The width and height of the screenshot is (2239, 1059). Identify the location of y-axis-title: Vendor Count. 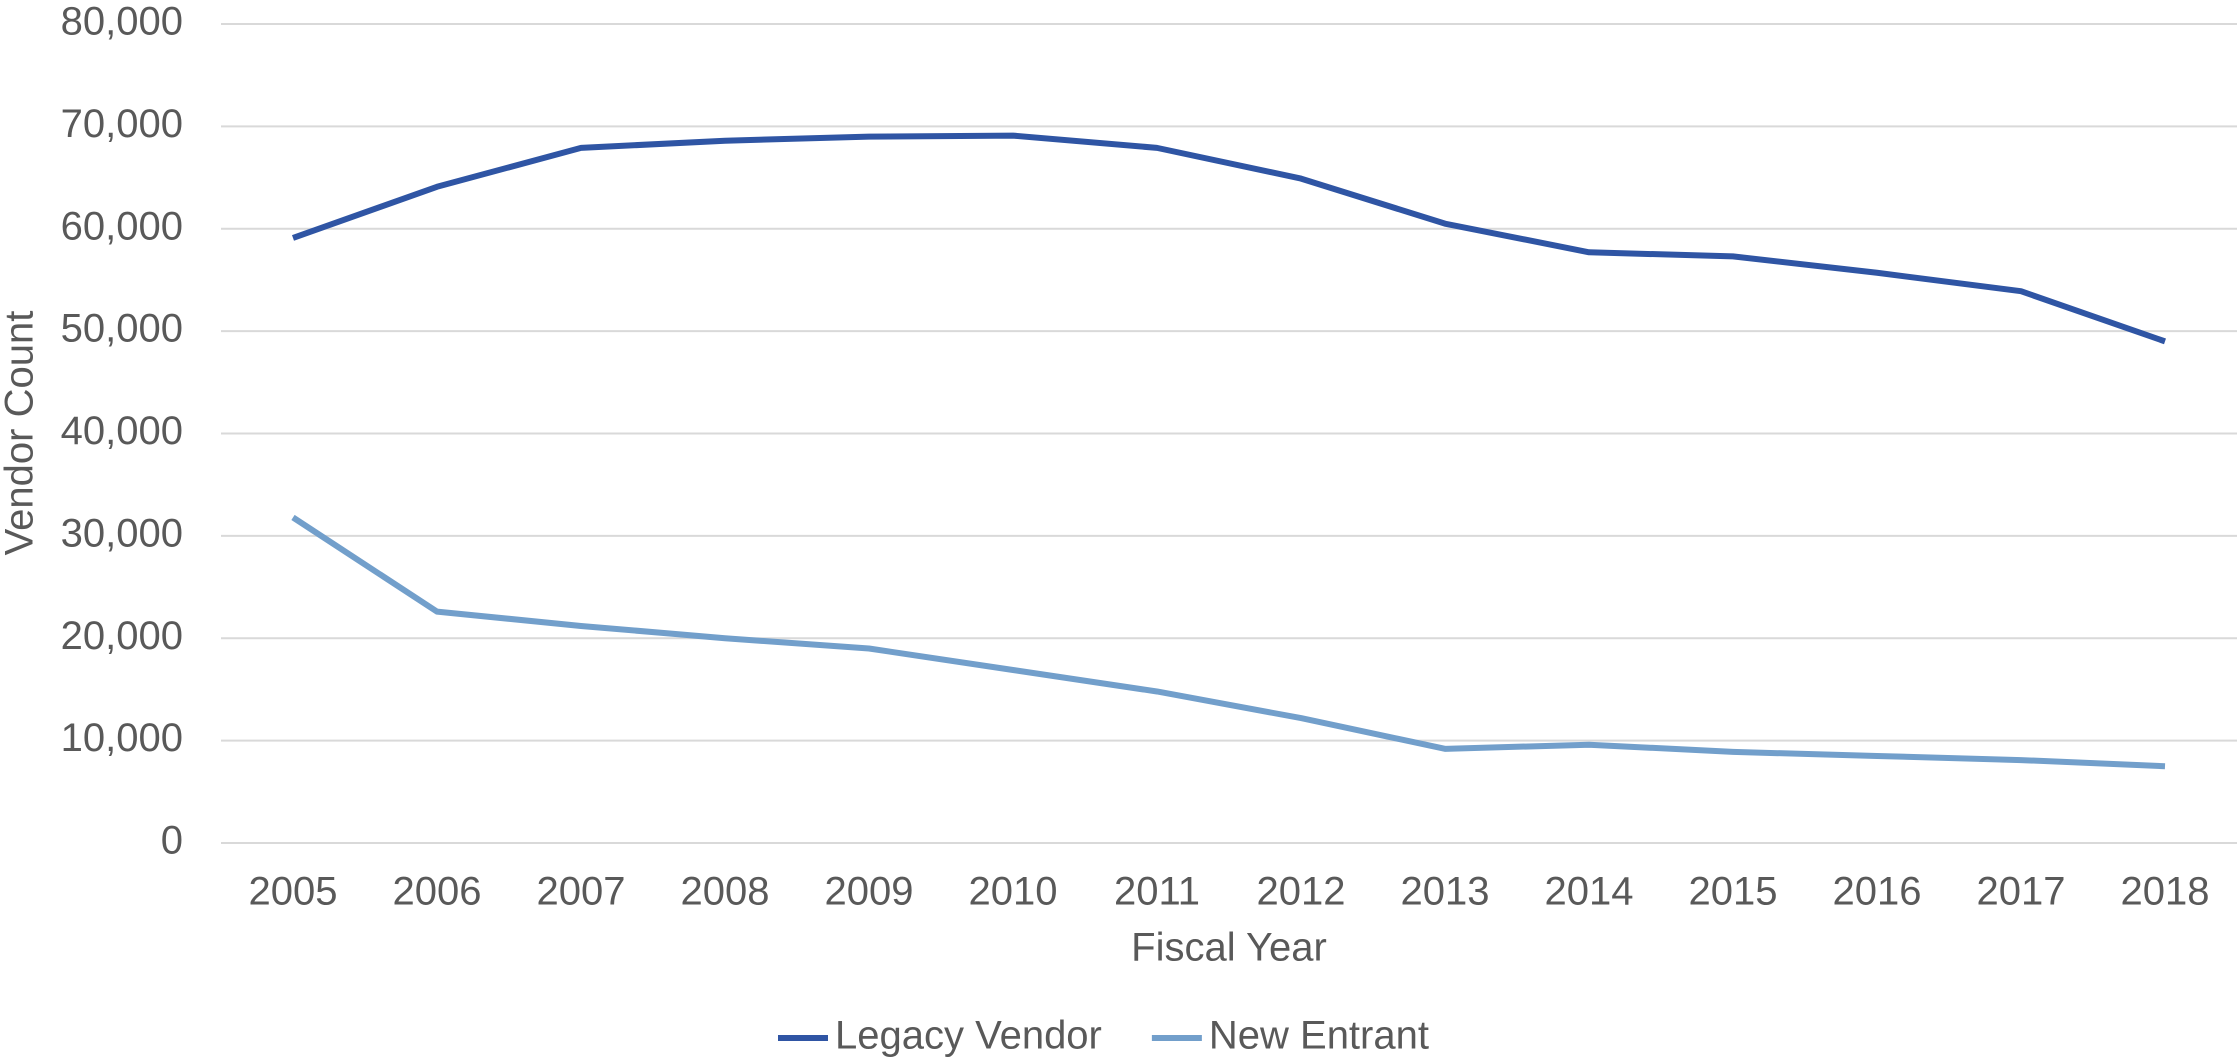
(21, 433).